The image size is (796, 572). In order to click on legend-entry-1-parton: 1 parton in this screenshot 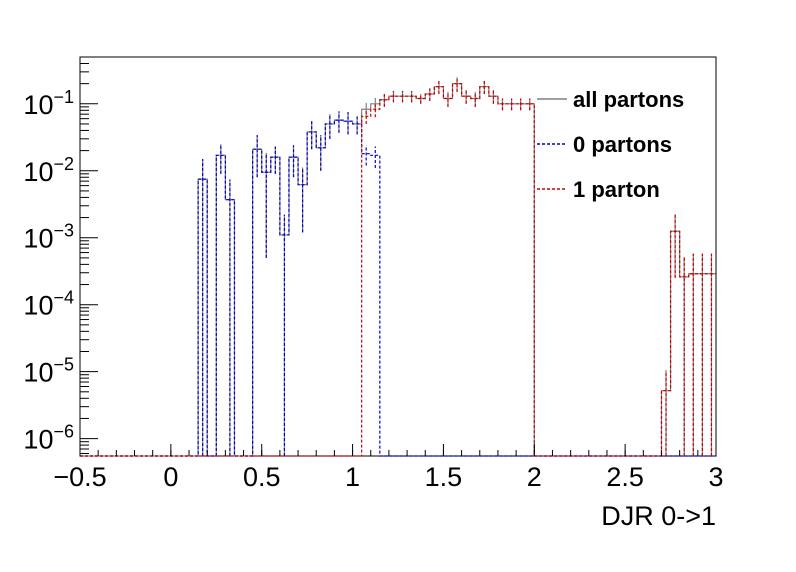, I will do `click(598, 189)`.